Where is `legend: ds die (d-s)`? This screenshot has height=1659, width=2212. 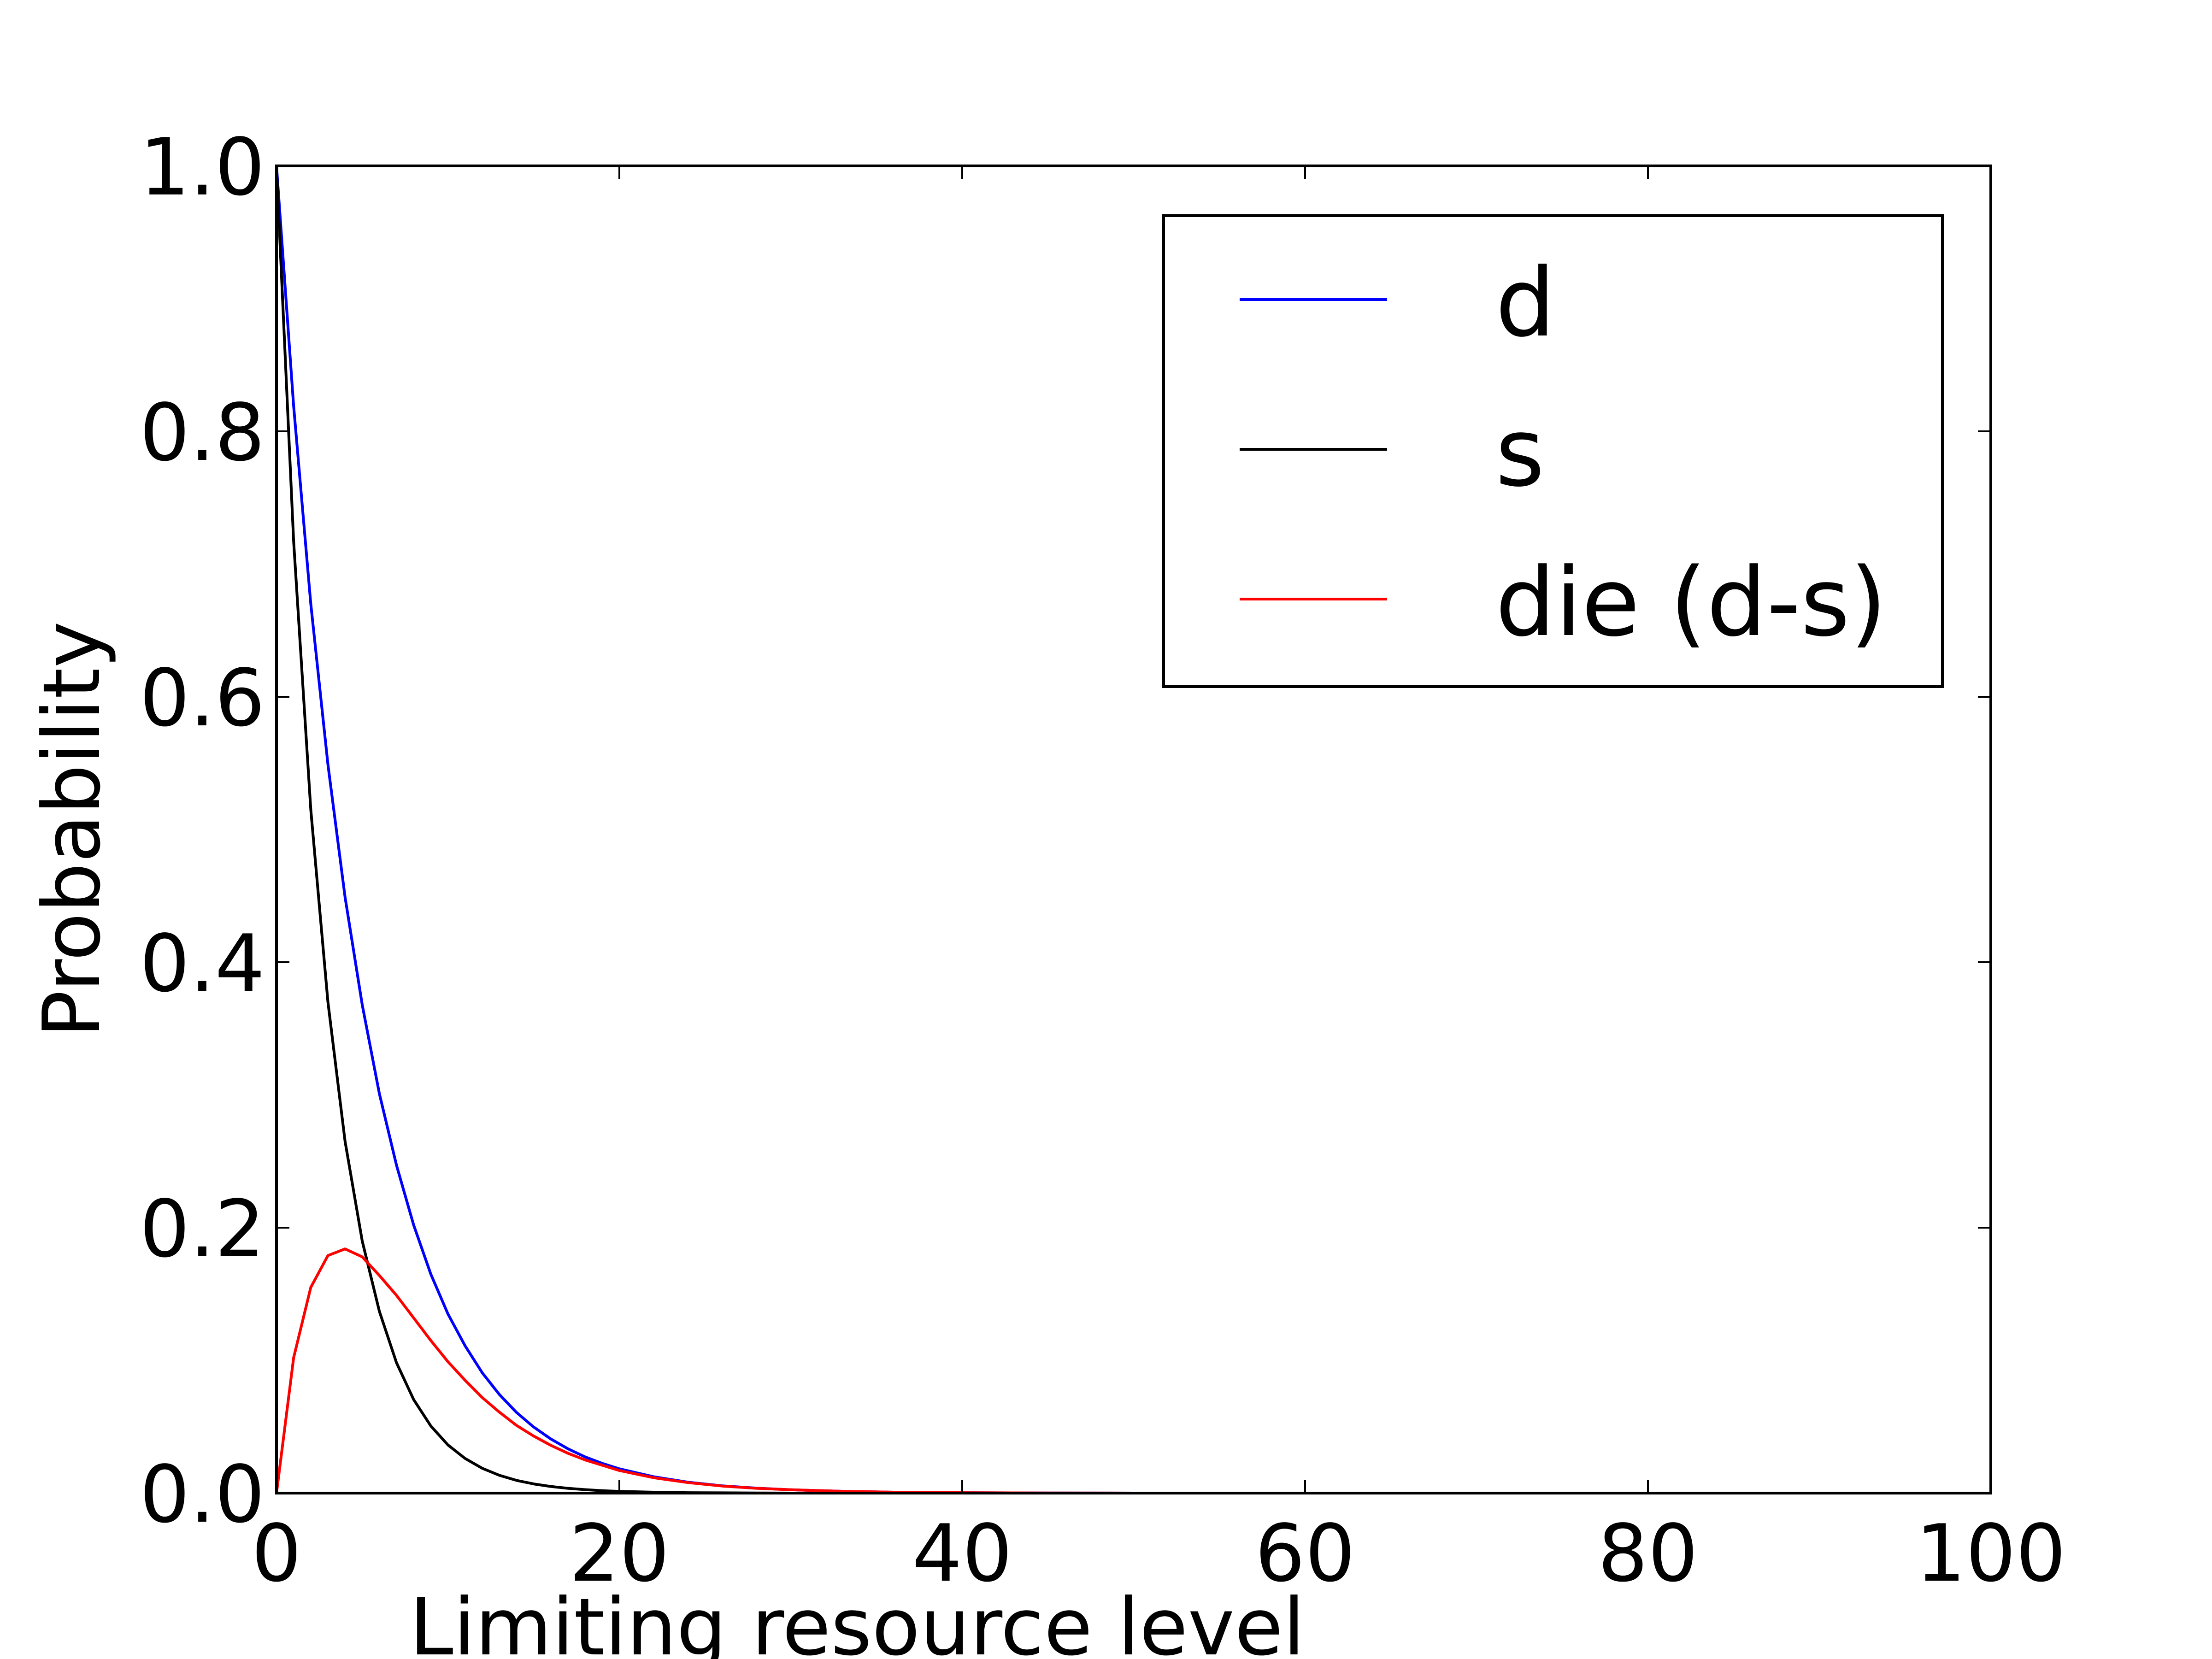
legend: ds die (d-s) is located at coordinates (1553, 451).